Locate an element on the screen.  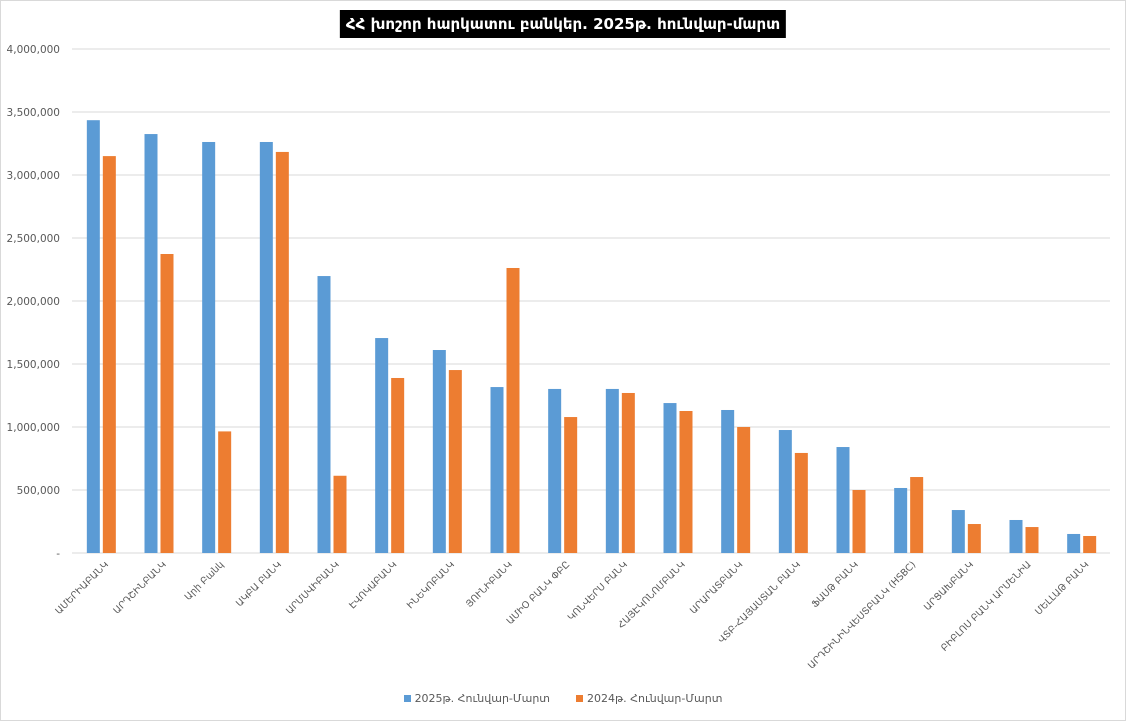
y-tick-label: 500,000 is located at coordinates (38, 491).